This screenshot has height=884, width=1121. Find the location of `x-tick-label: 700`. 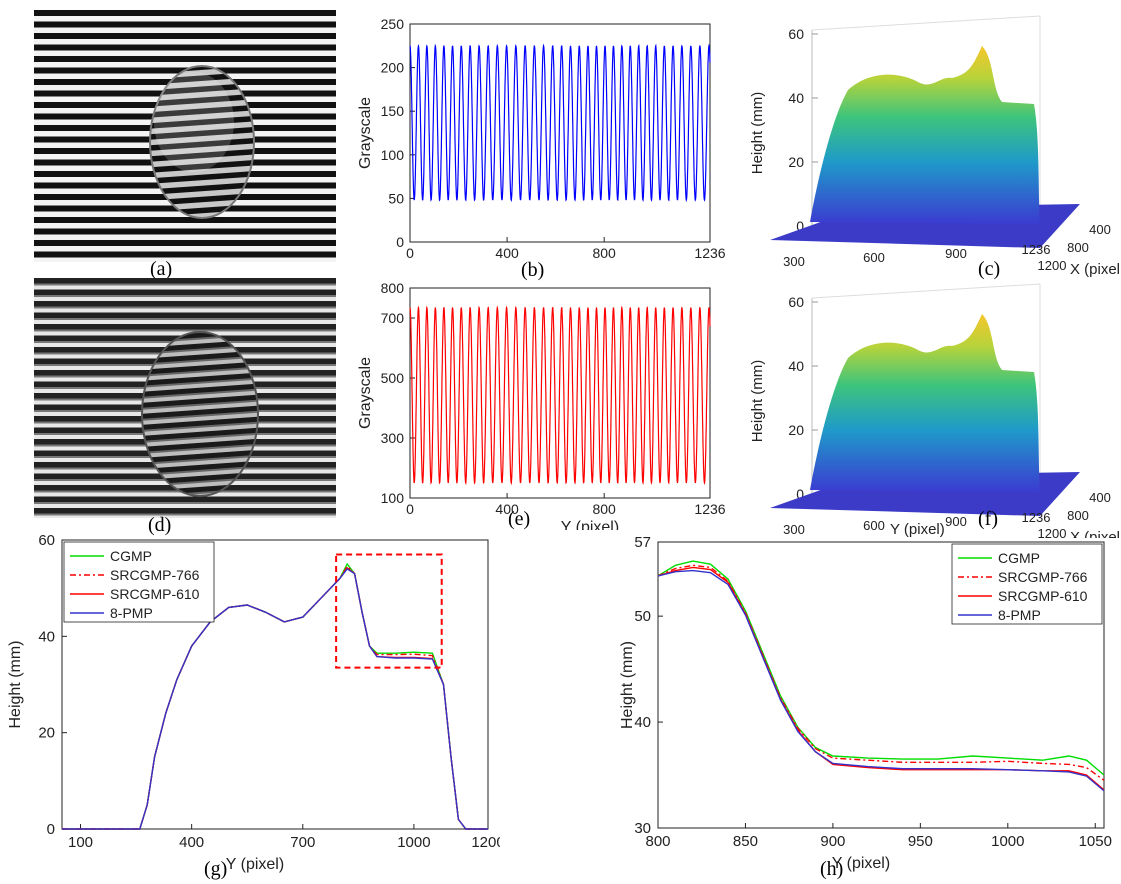

x-tick-label: 700 is located at coordinates (302, 842).